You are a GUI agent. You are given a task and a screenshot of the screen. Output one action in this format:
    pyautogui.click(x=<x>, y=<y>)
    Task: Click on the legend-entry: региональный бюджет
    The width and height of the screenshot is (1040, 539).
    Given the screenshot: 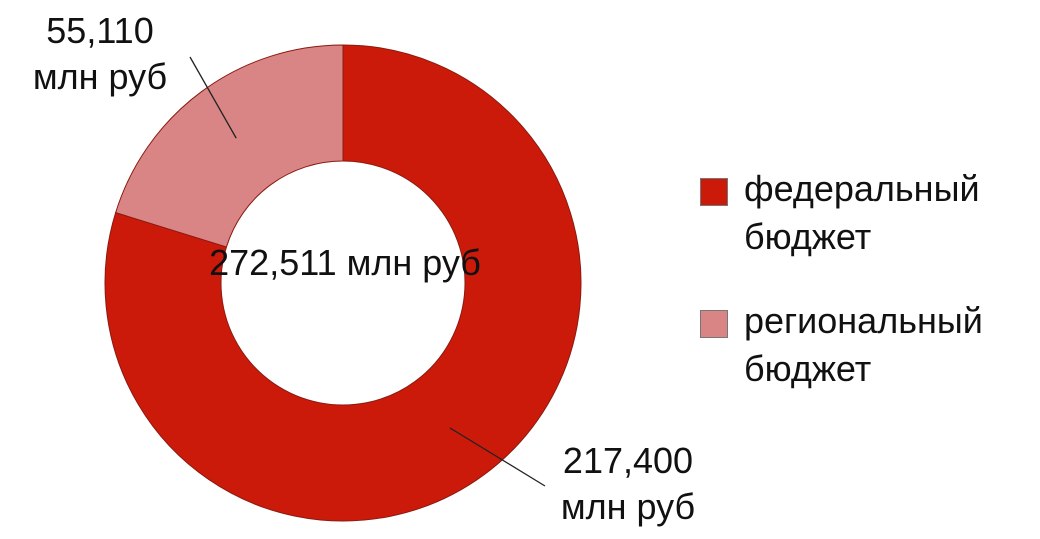 What is the action you would take?
    pyautogui.click(x=865, y=345)
    